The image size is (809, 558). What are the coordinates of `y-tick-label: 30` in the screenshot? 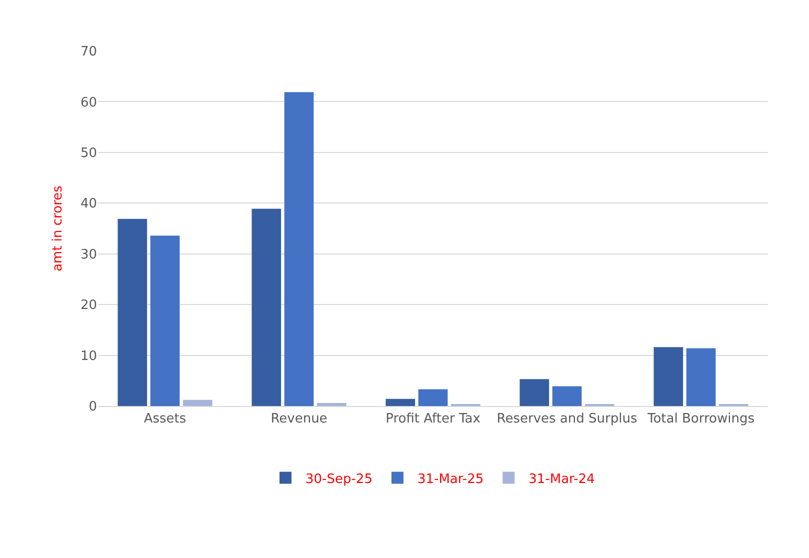 It's located at (88, 254).